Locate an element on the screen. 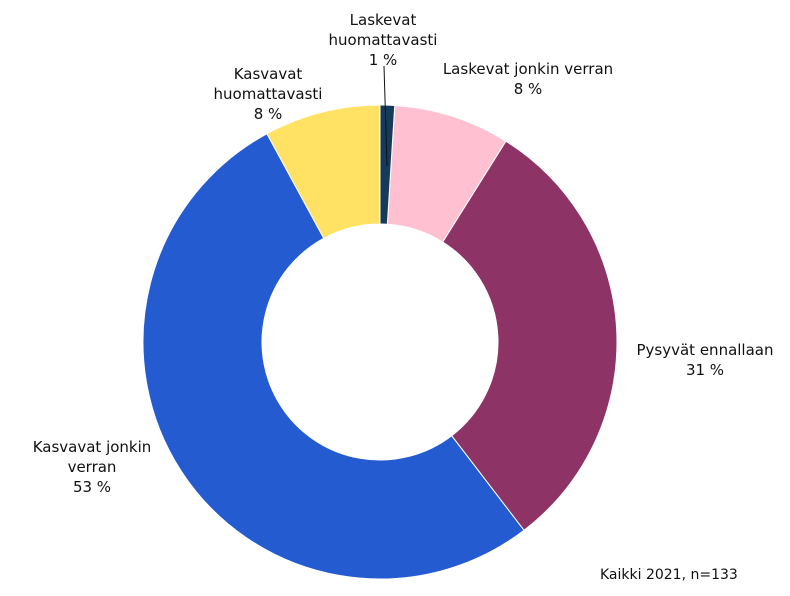 Image resolution: width=790 pixels, height=596 pixels. category-label: Kasvavat huomattavasti is located at coordinates (268, 84).